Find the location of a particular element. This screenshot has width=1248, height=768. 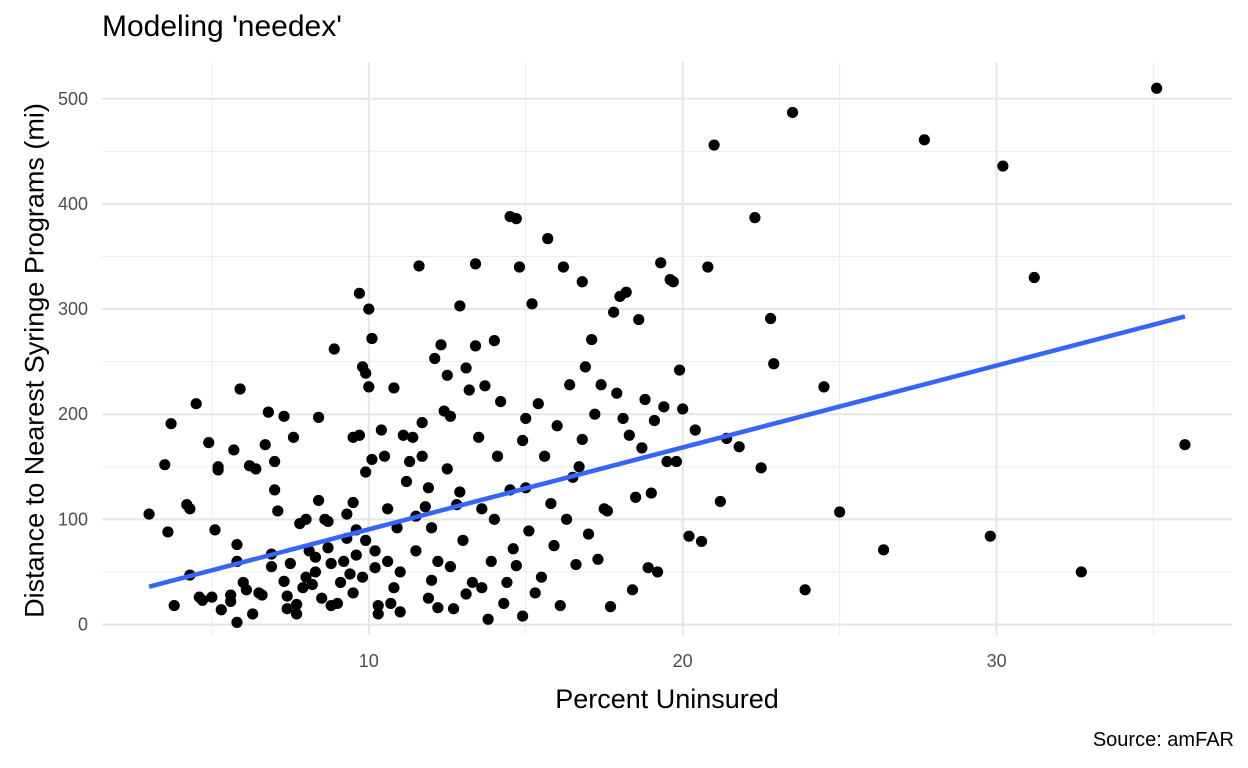

chart-title: Modeling 'needex' is located at coordinates (222, 26).